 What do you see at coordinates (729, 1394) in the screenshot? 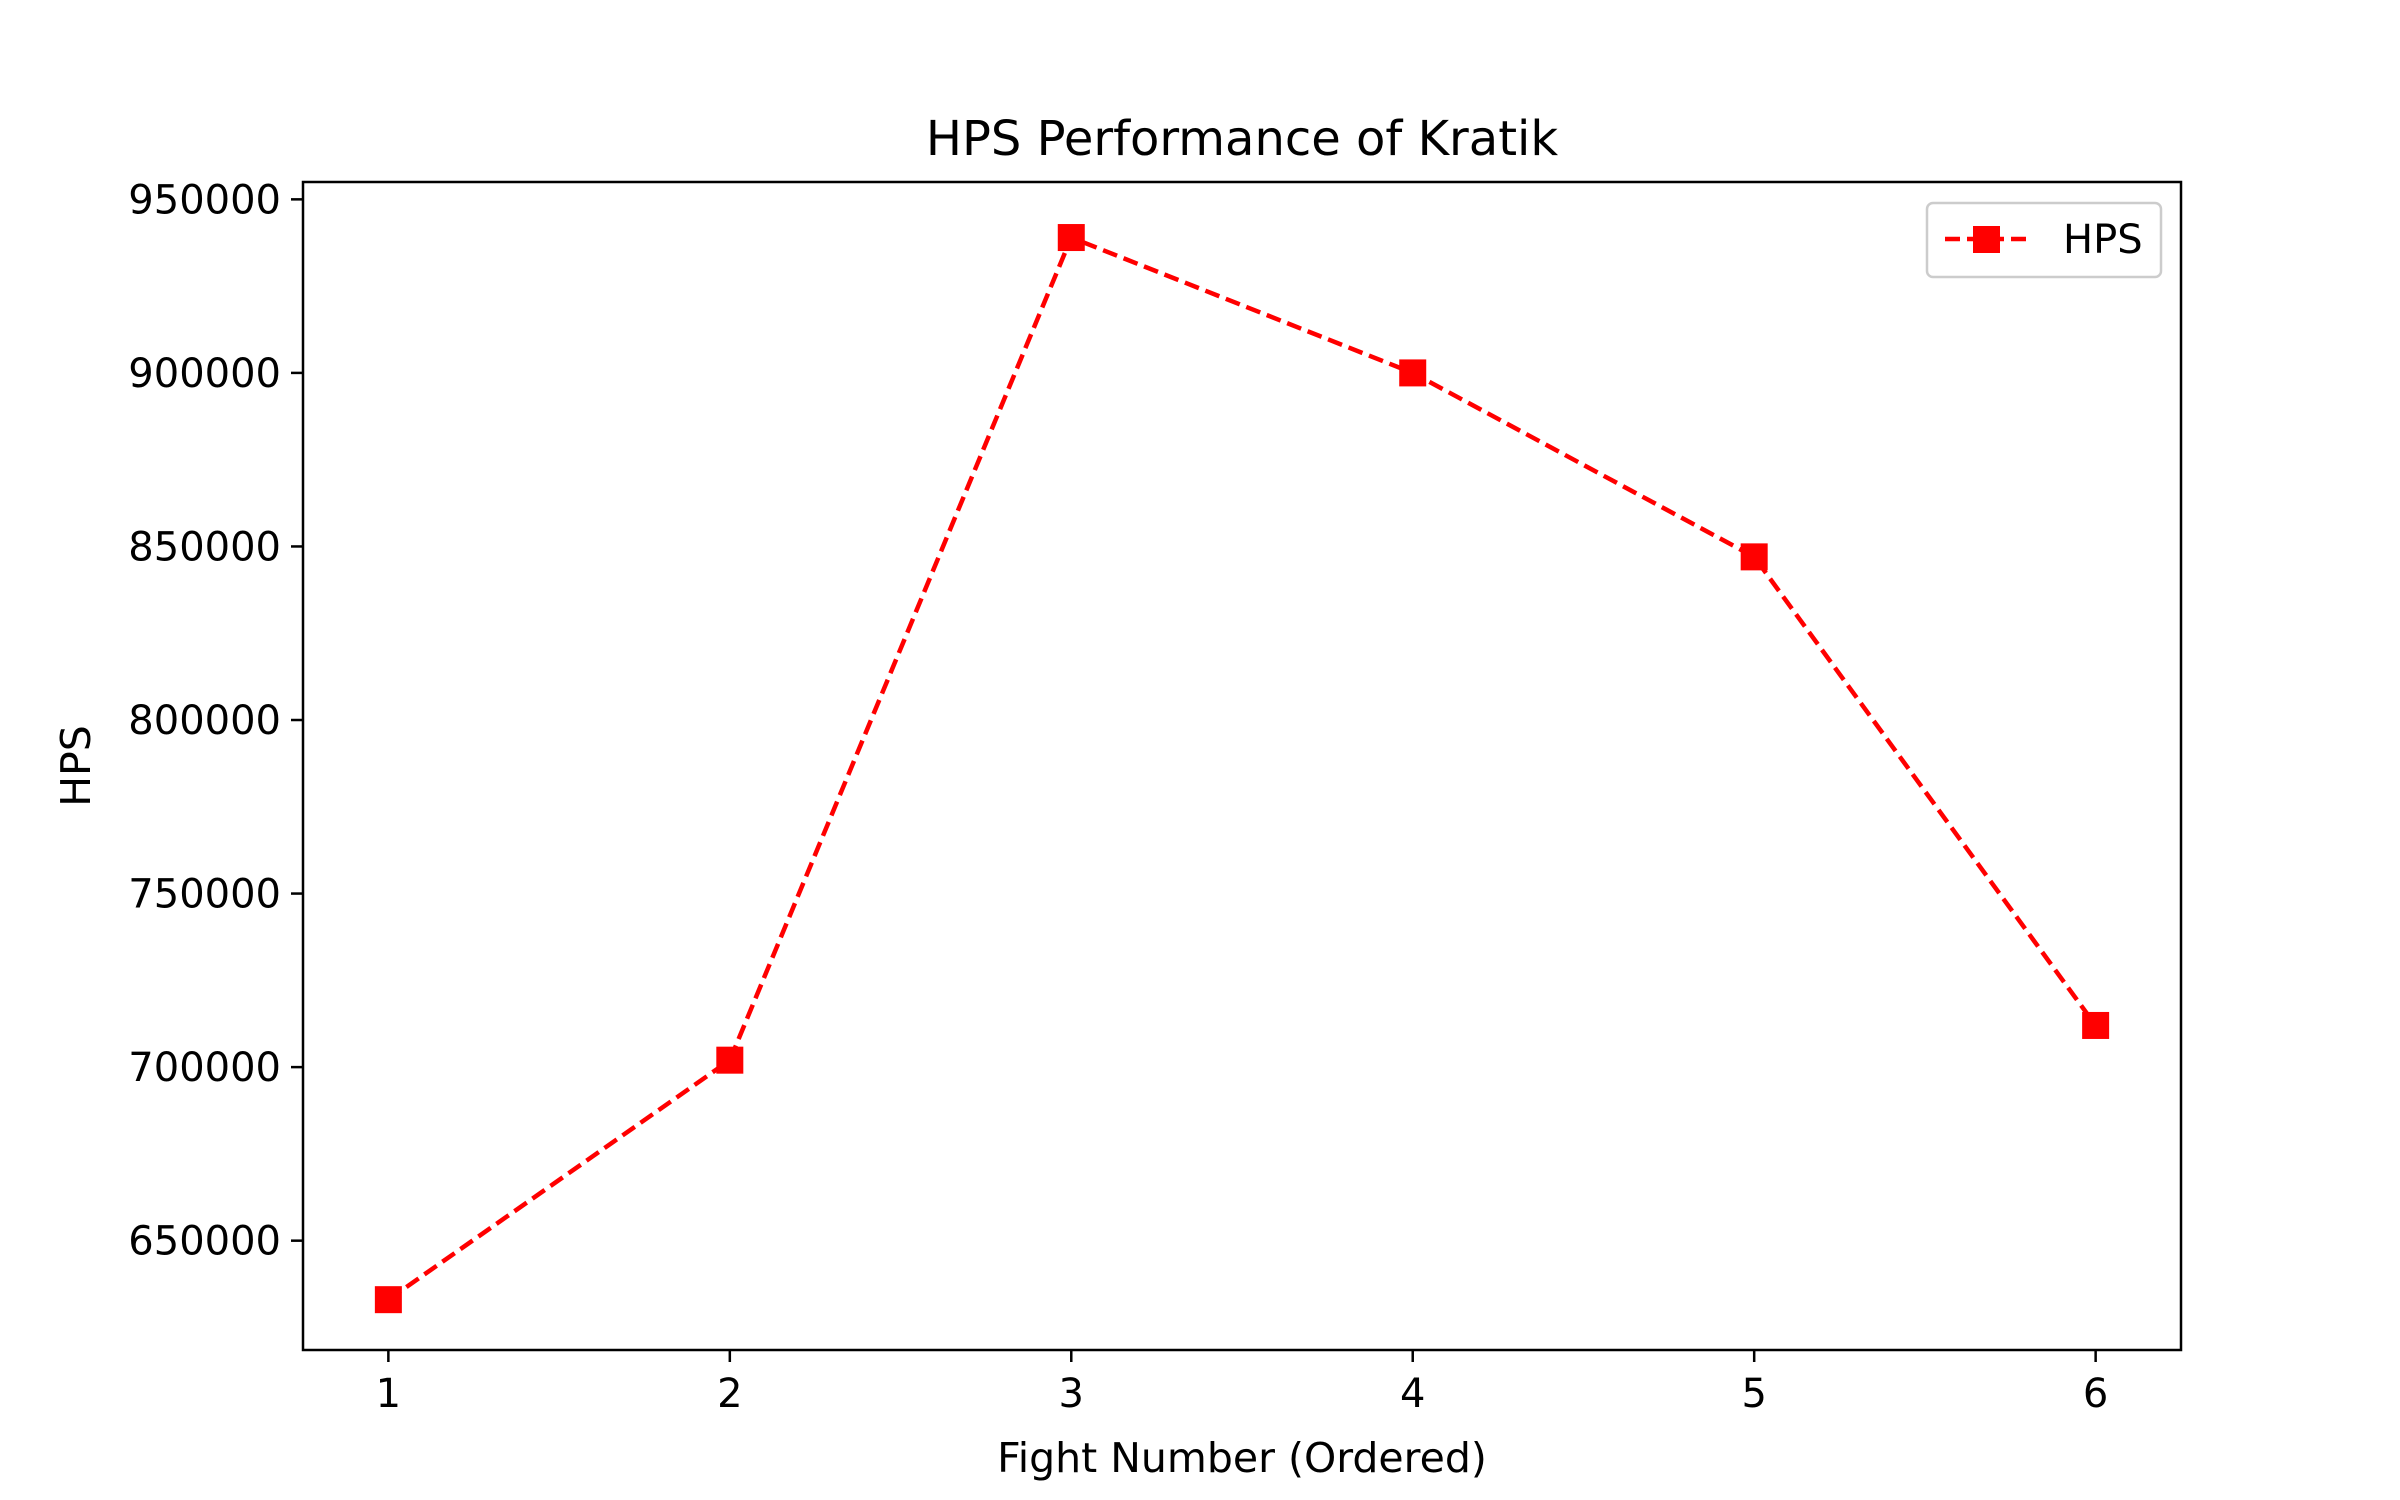
I see `x-tick-label-2: 2` at bounding box center [729, 1394].